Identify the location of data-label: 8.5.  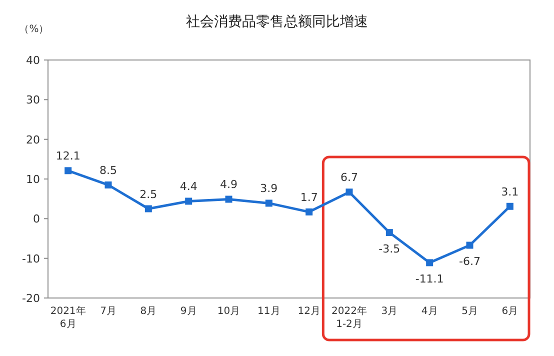
(108, 170).